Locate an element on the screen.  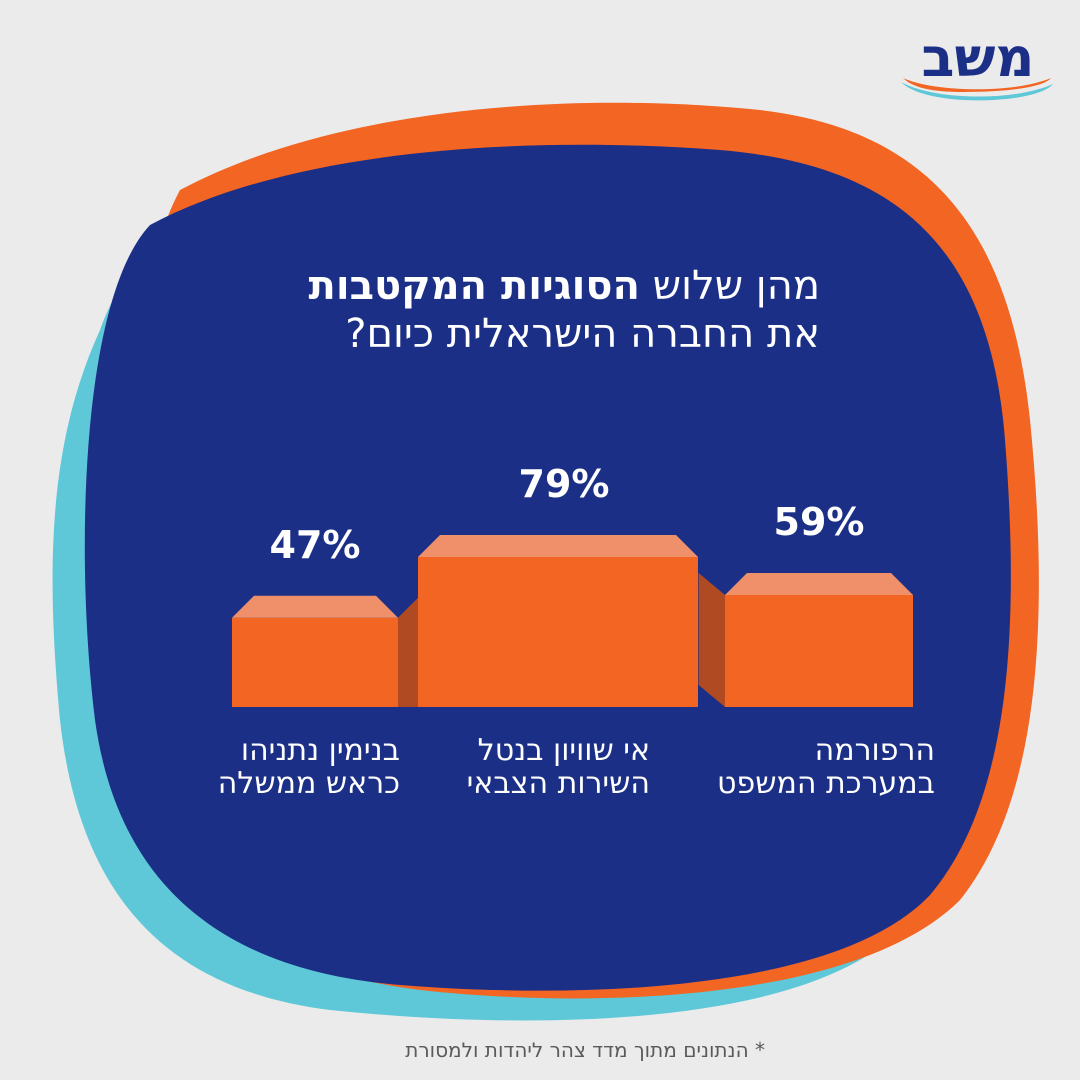
value-label-1: 47% is located at coordinates (315, 545).